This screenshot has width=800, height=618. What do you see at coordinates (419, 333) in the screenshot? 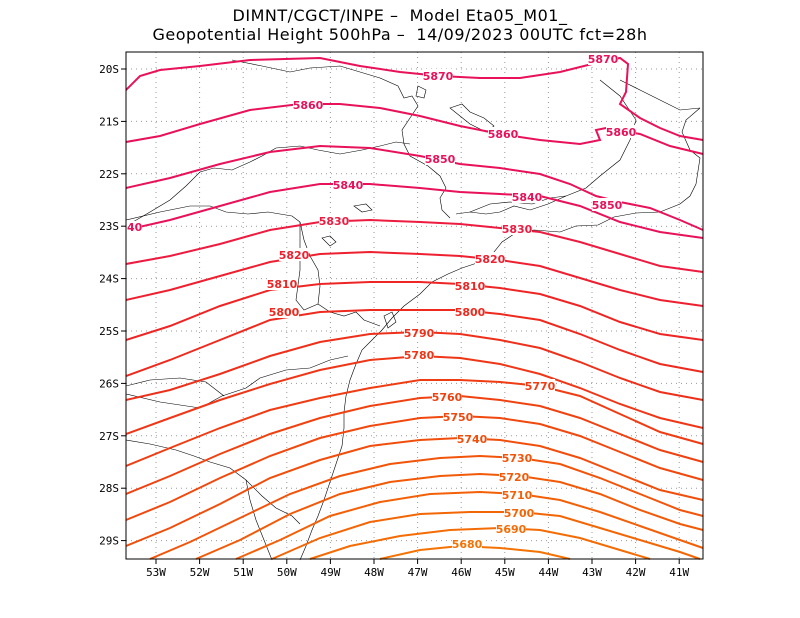
I see `contour-label: 5790` at bounding box center [419, 333].